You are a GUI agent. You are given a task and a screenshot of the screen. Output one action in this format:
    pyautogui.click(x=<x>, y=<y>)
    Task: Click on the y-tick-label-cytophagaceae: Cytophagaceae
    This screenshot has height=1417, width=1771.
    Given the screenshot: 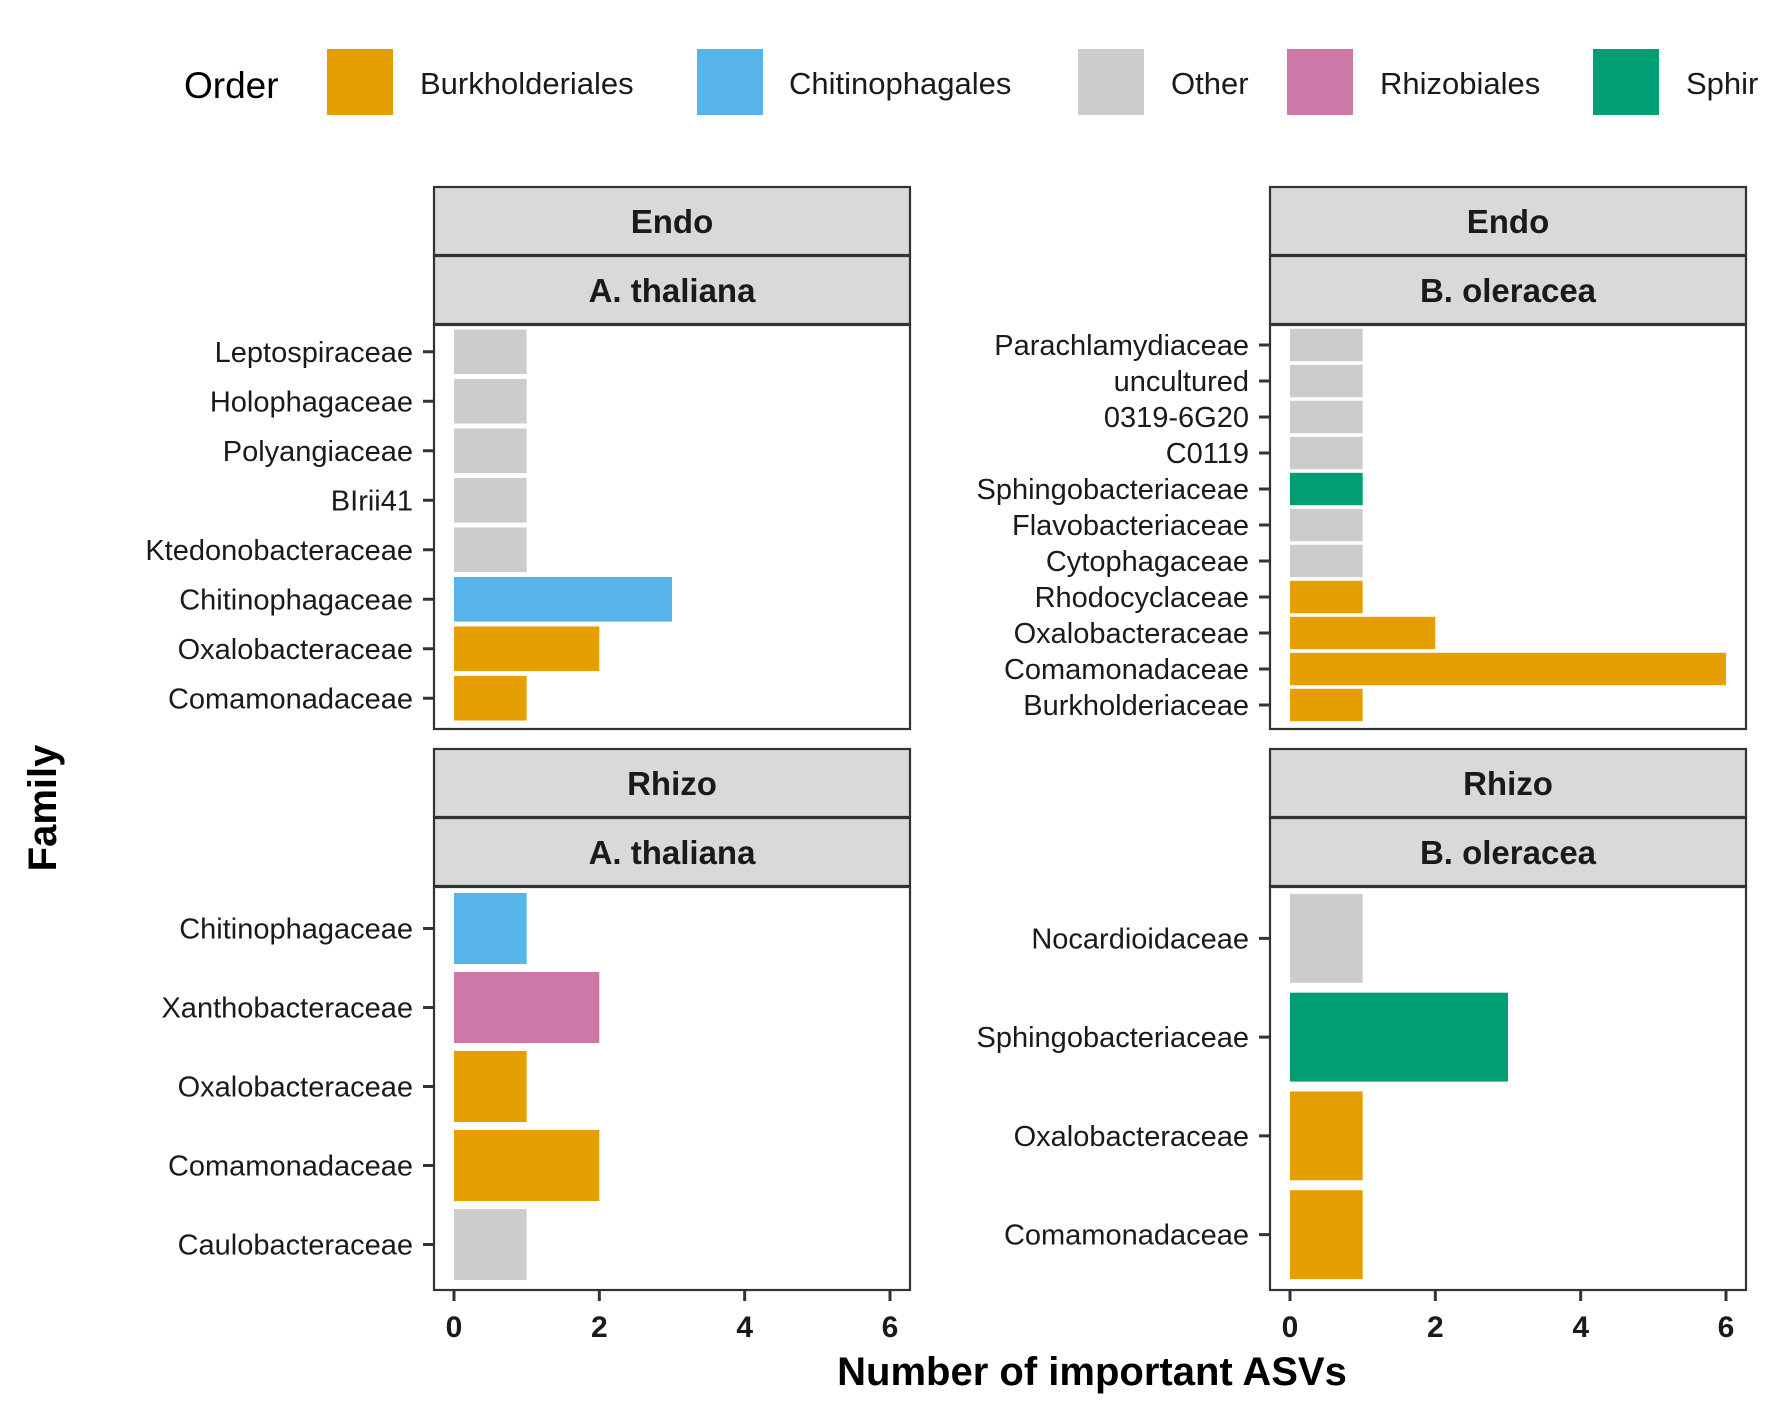 What is the action you would take?
    pyautogui.click(x=1147, y=562)
    